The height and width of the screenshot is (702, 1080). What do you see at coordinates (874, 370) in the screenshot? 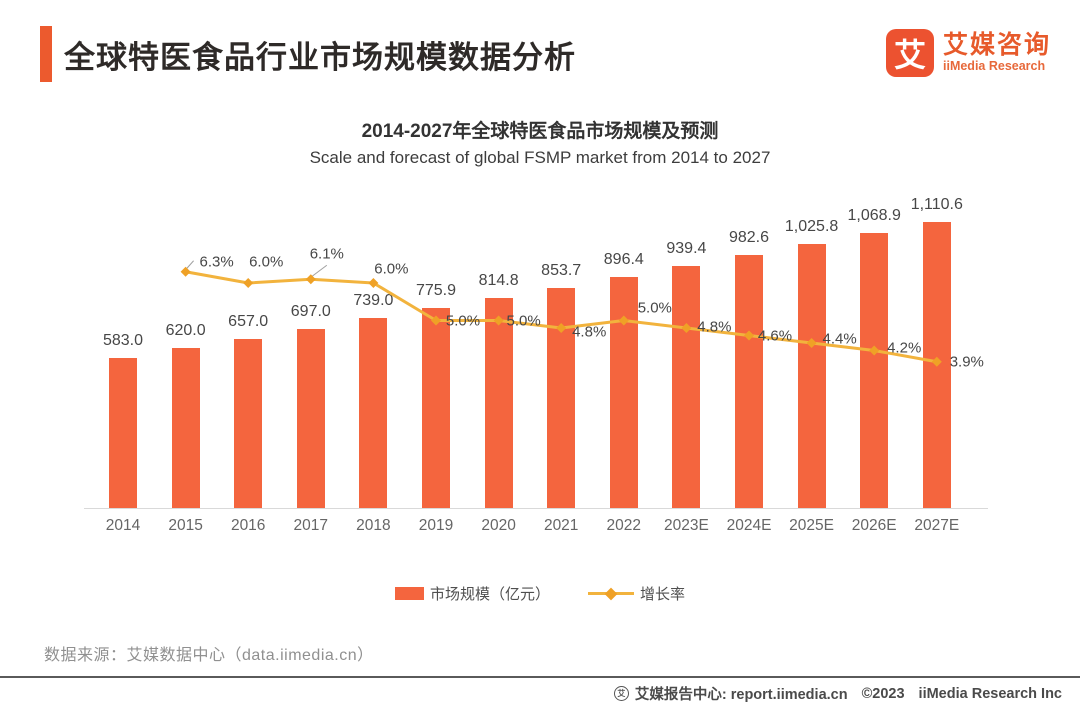
I see `bar-2026E` at bounding box center [874, 370].